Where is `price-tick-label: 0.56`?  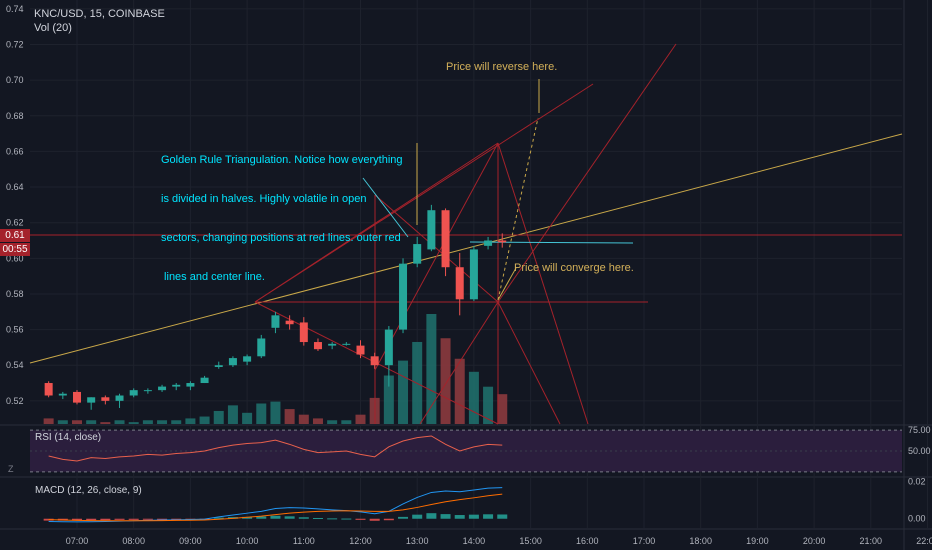 price-tick-label: 0.56 is located at coordinates (15, 330).